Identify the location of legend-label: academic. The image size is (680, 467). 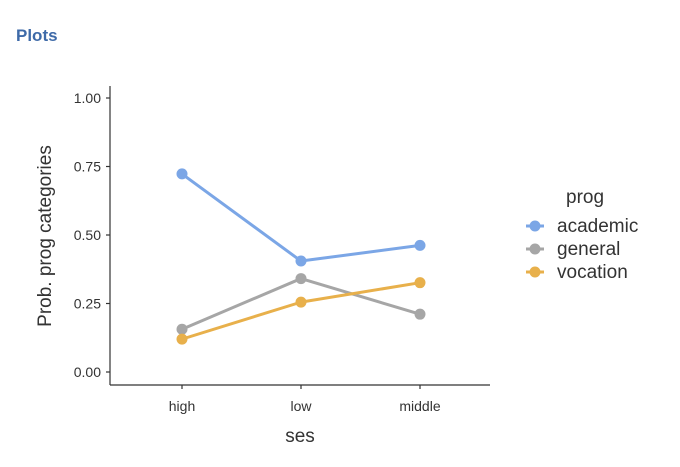
(597, 226).